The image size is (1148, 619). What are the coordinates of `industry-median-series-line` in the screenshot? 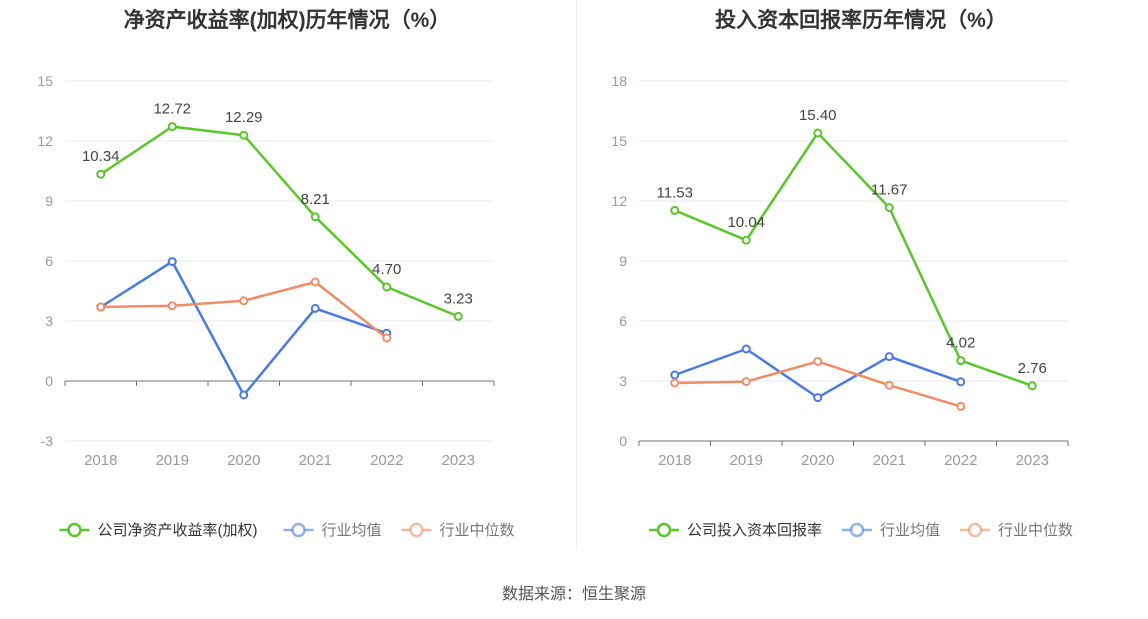 It's located at (244, 309).